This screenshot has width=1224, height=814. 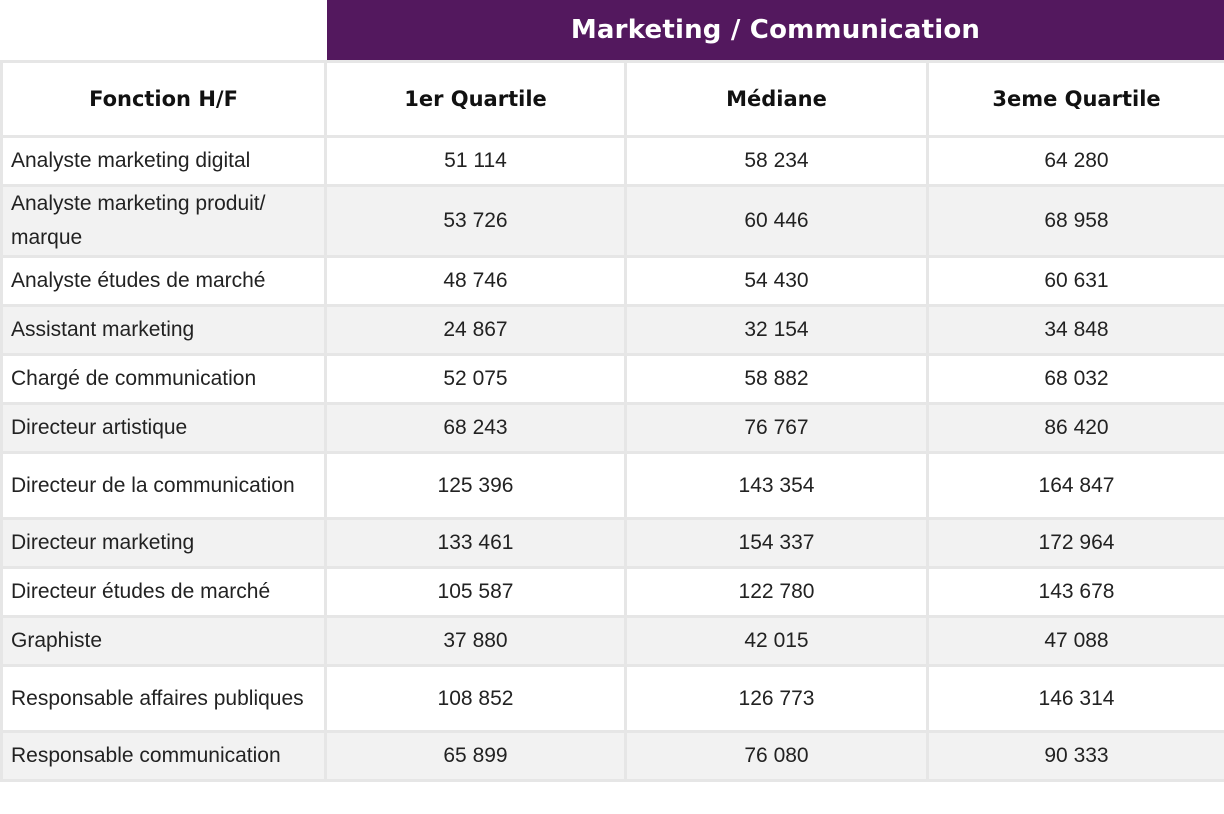 I want to click on header-function: Fonction H/F, so click(x=163, y=99).